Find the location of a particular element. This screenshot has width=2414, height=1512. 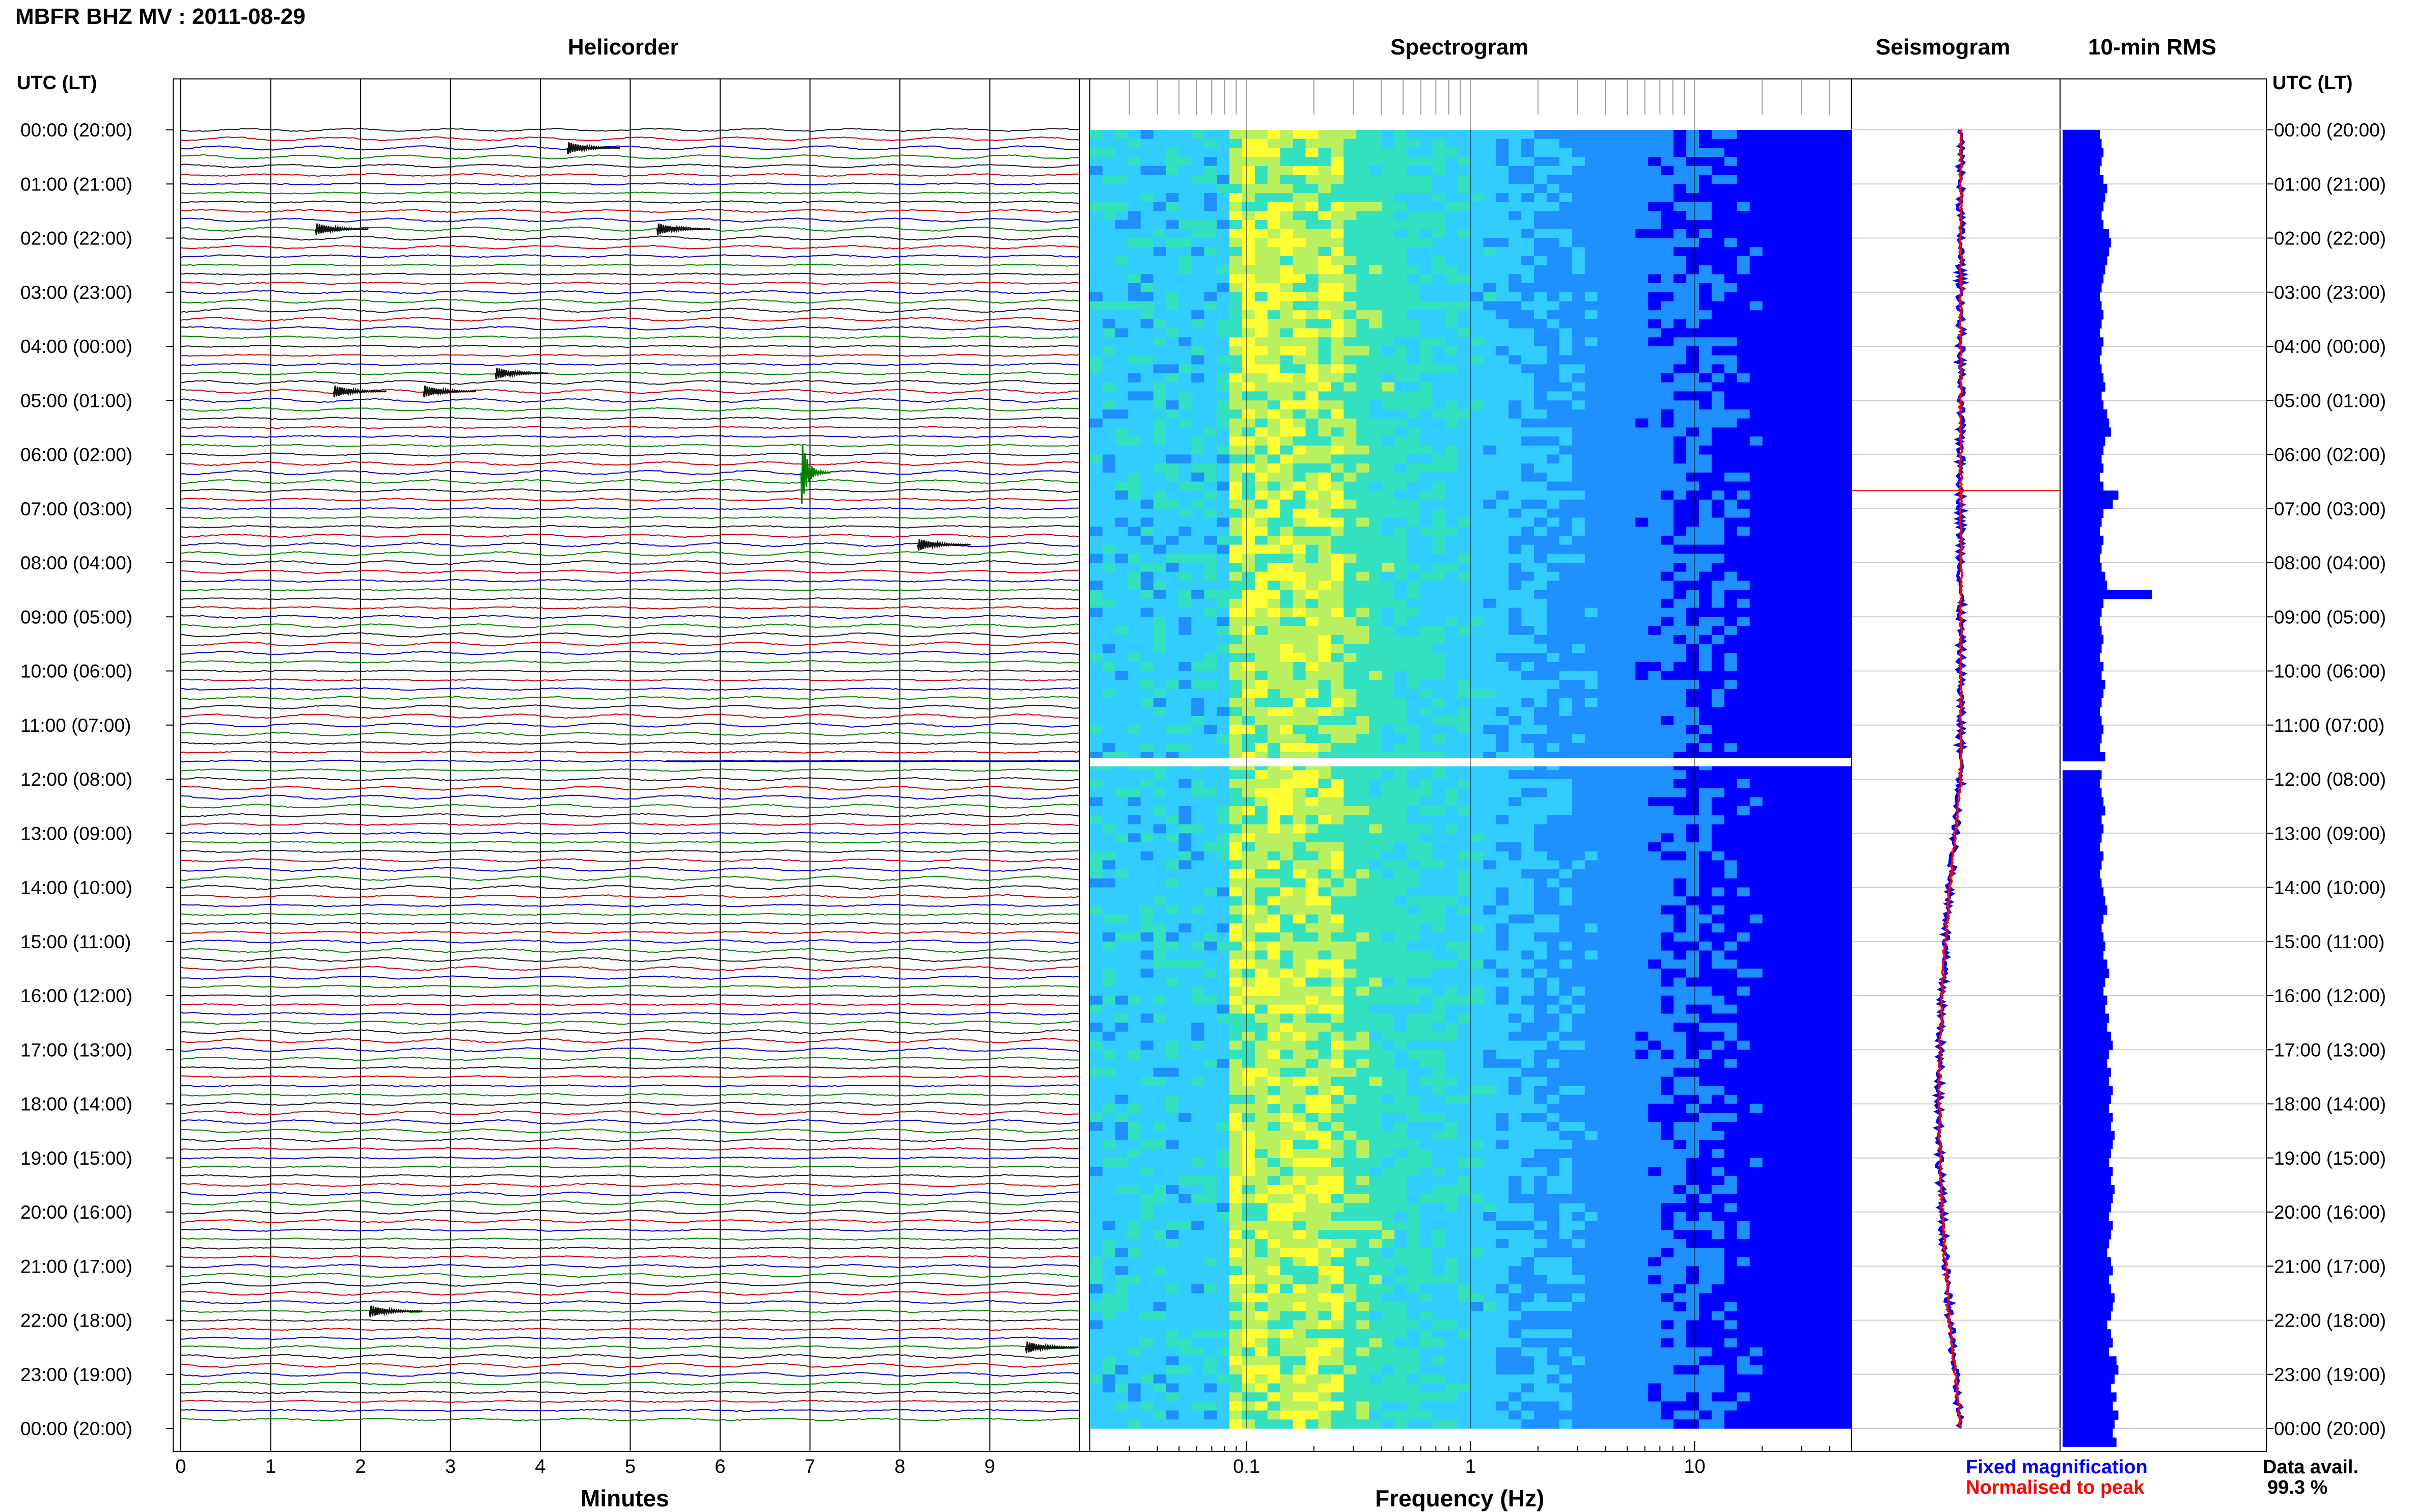

time-tick-label: 15:00 (11:00) is located at coordinates (75, 941).